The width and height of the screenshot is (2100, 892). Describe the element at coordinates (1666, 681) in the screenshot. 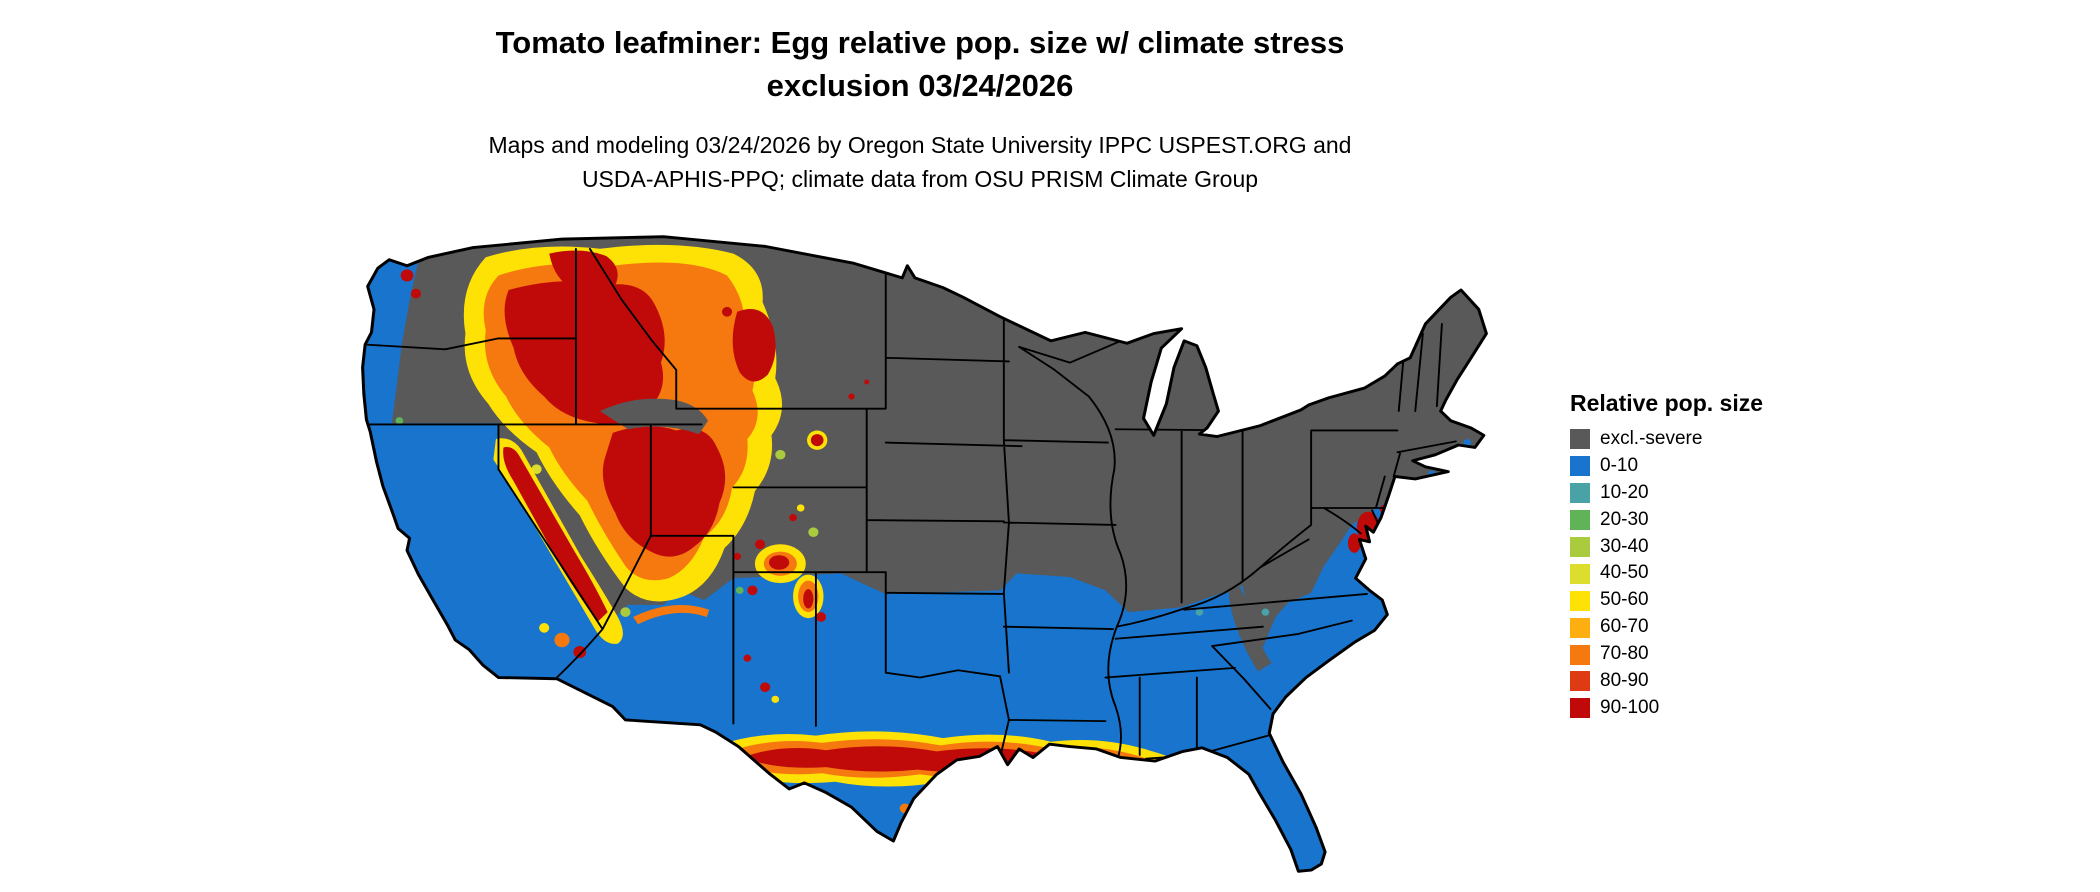

I see `legend-item: 80-90` at that location.